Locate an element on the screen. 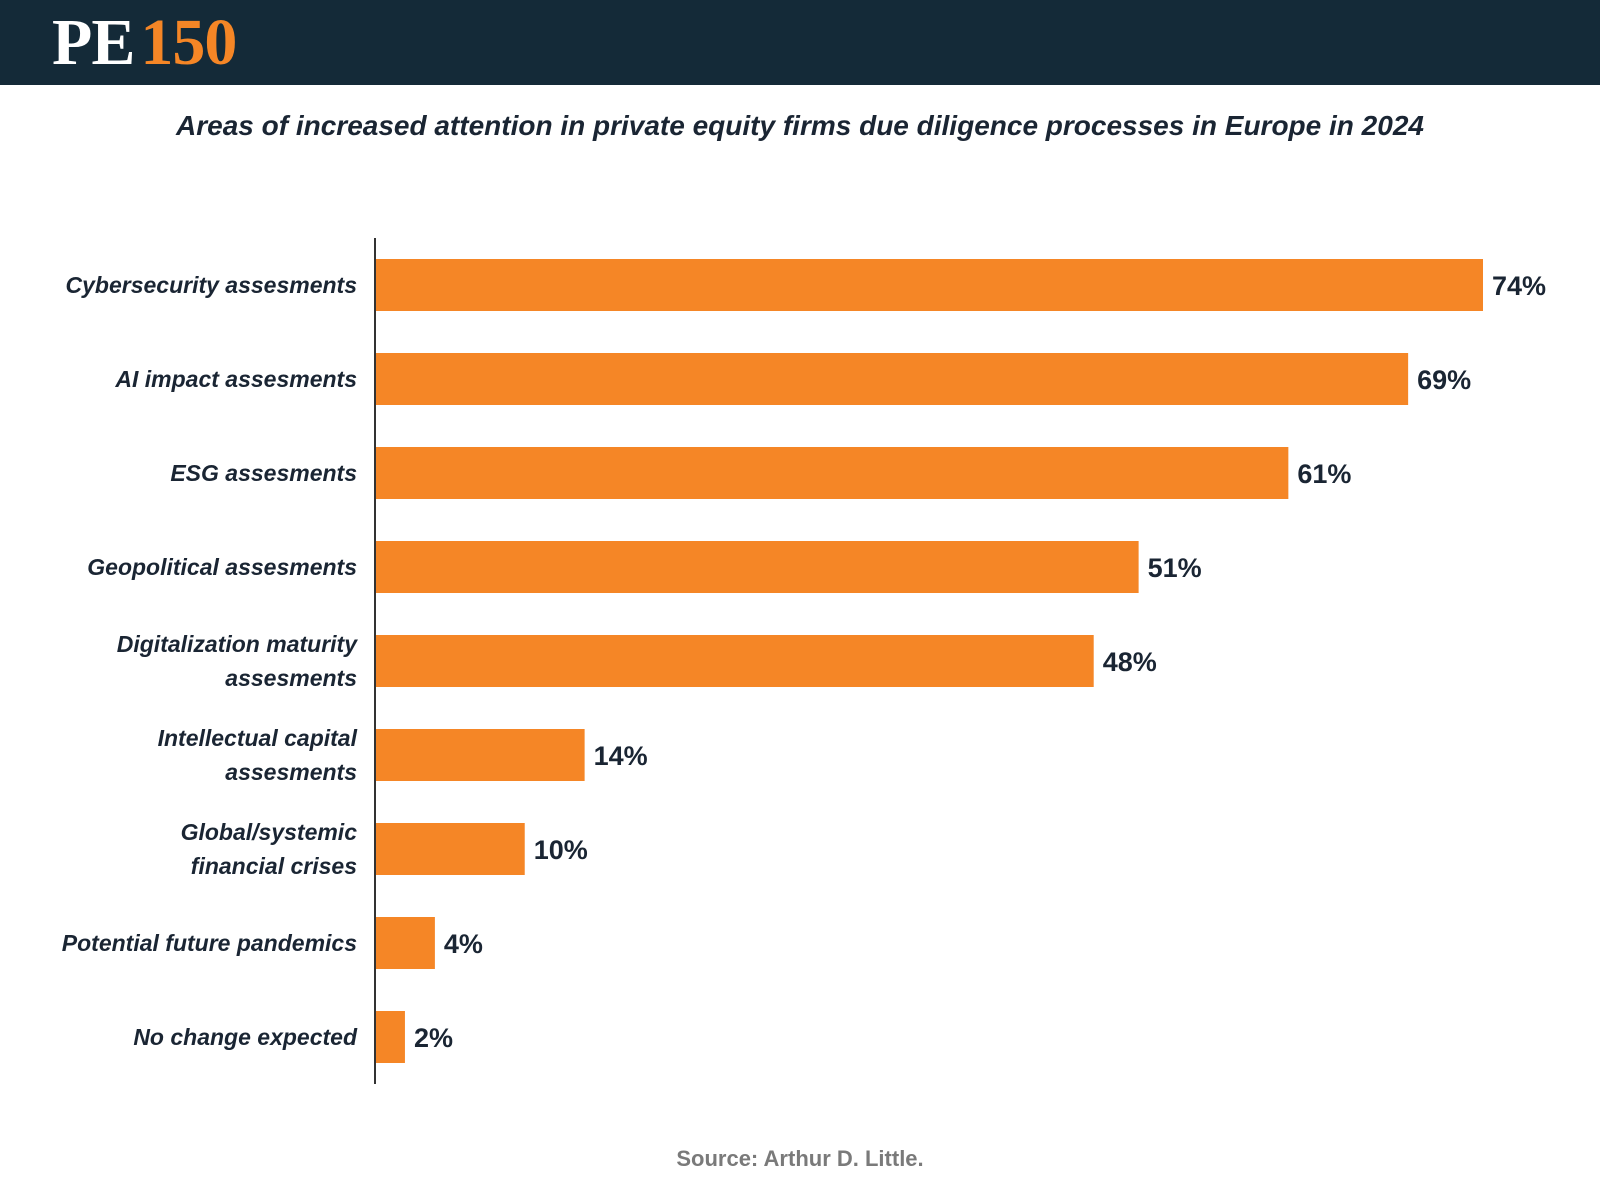  category-label-line: Digitalization maturity is located at coordinates (237, 644).